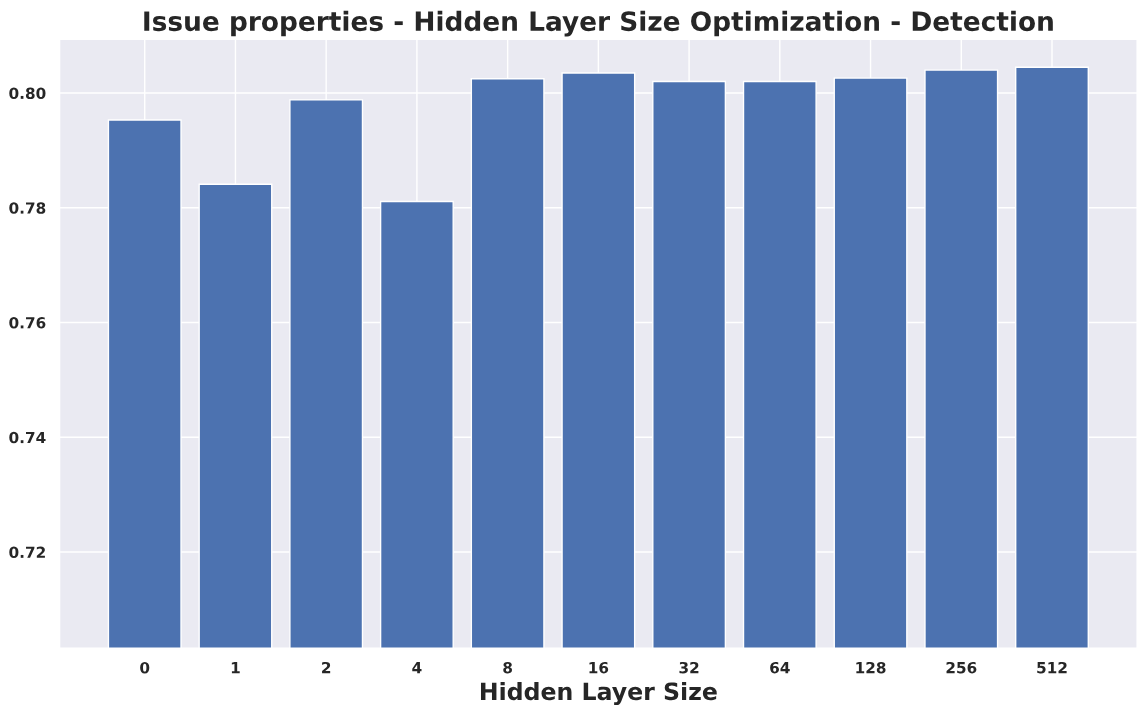  Describe the element at coordinates (27, 323) in the screenshot. I see `y-tick-label: 0.76` at that location.